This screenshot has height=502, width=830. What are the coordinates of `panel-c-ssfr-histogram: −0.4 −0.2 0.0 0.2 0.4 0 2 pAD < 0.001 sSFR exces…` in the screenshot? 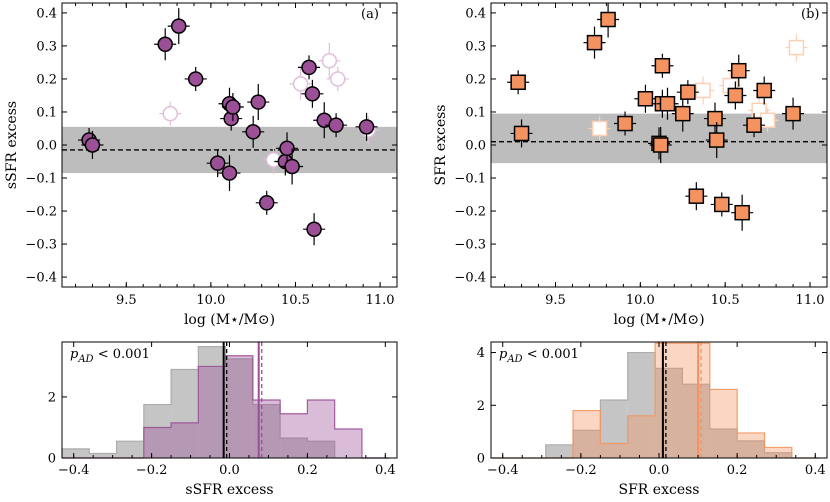 It's located at (223, 419).